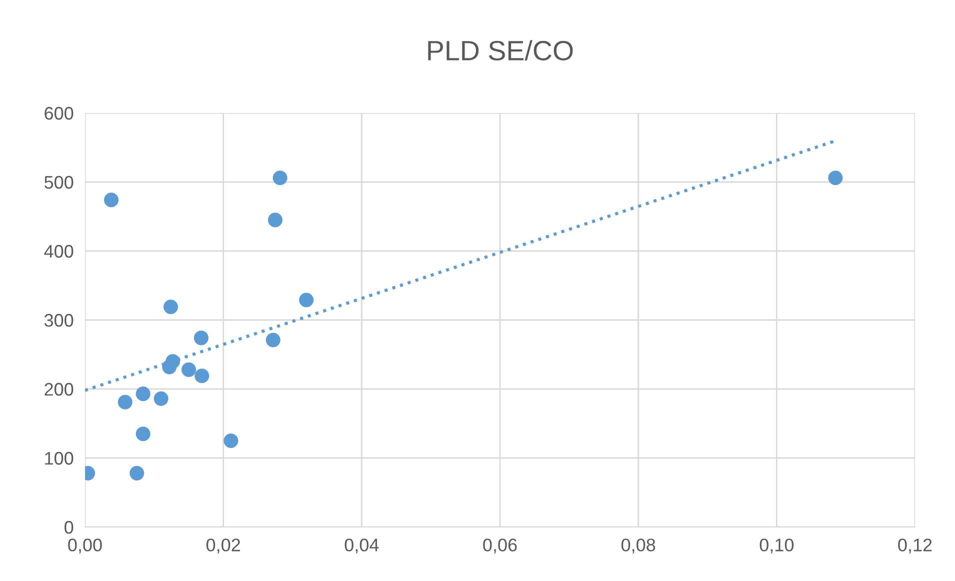 The height and width of the screenshot is (581, 955). Describe the element at coordinates (361, 546) in the screenshot. I see `x-tick-label: 0,04` at that location.